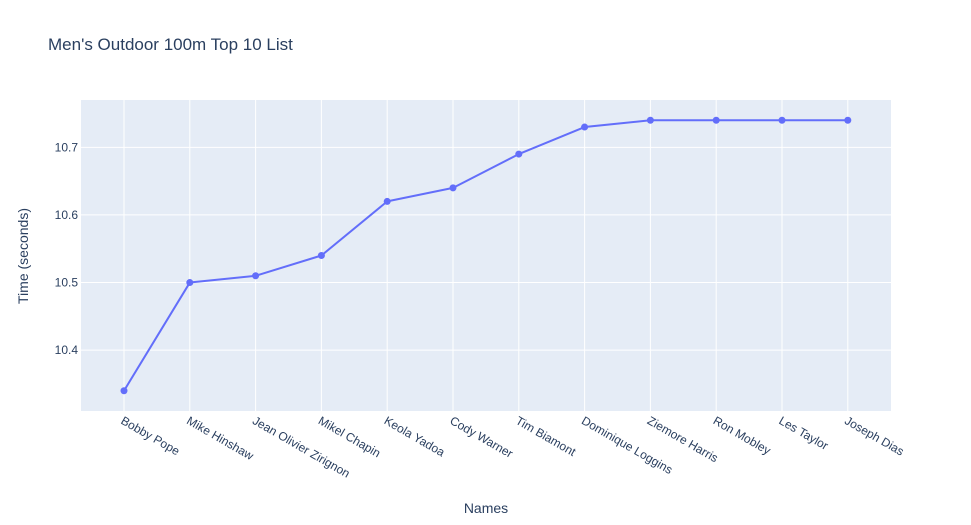 This screenshot has height=525, width=971. I want to click on x-tick-label: Les Taylor, so click(804, 432).